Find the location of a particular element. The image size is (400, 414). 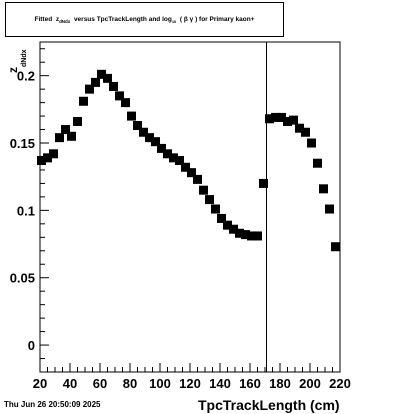

y-ticks: 0 0.05 0.1 0.15 0.2 is located at coordinates (29, 210).